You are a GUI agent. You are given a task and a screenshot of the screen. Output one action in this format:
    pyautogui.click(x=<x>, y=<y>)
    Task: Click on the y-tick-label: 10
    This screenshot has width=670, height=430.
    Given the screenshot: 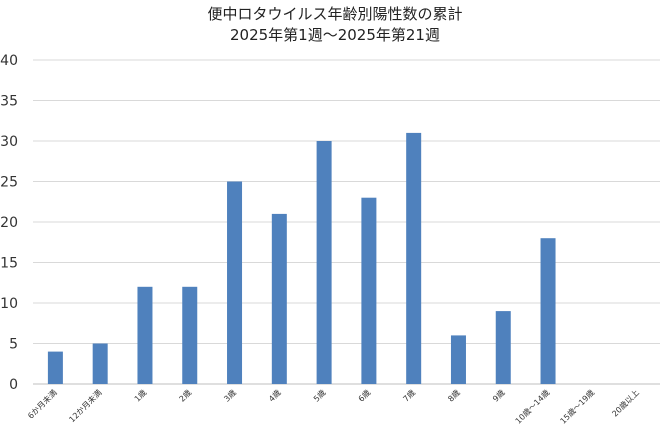 What is the action you would take?
    pyautogui.click(x=9, y=304)
    